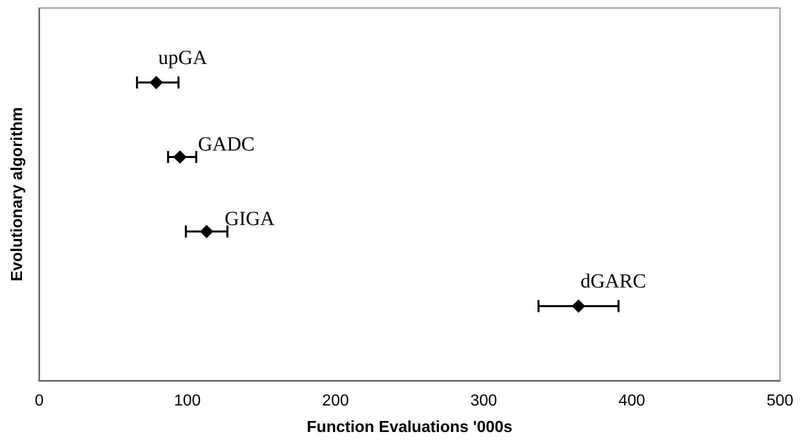 This screenshot has width=800, height=441. What do you see at coordinates (613, 281) in the screenshot?
I see `series-label: dGARC` at bounding box center [613, 281].